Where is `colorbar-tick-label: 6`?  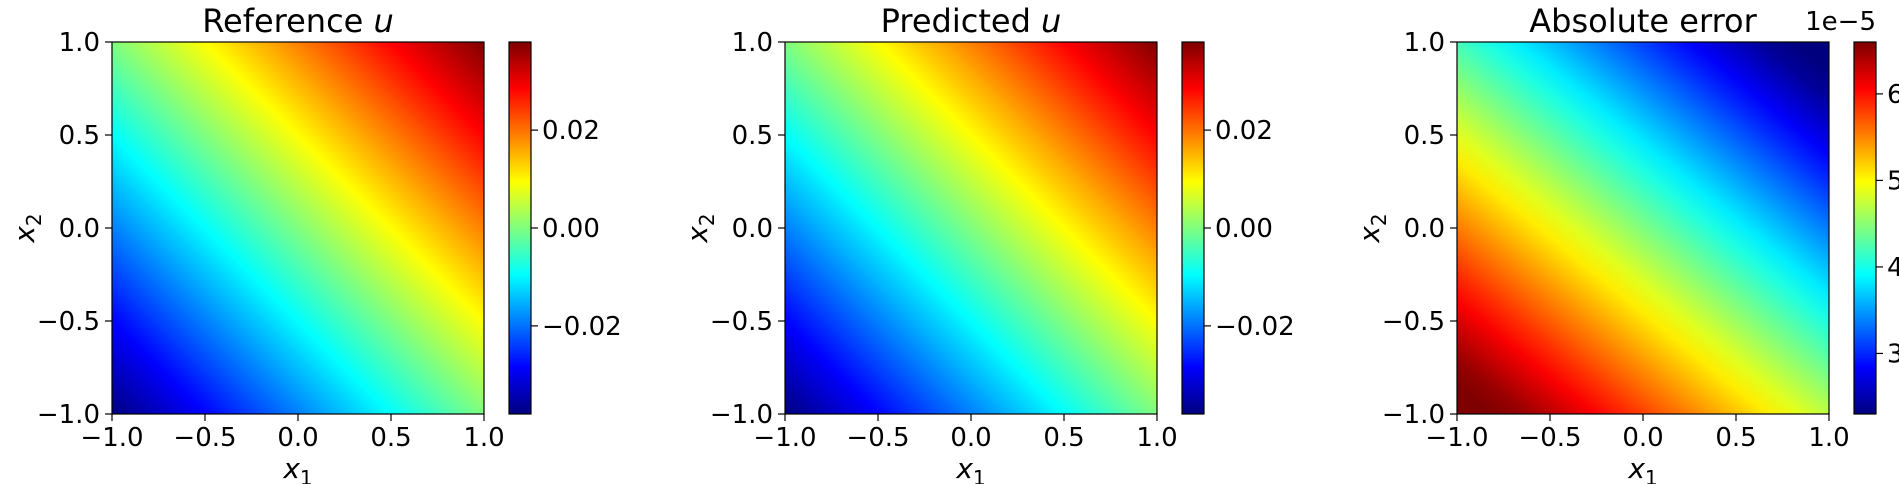
colorbar-tick-label: 6 is located at coordinates (1893, 95).